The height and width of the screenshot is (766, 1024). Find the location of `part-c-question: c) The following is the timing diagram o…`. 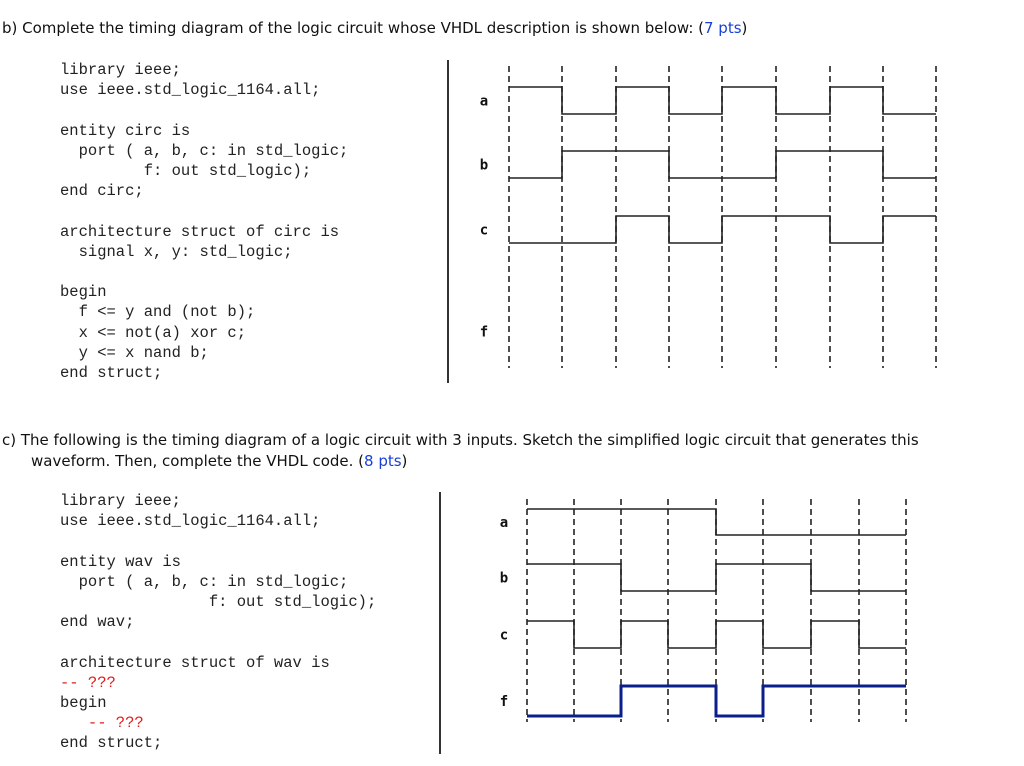

part-c-question: c) The following is the timing diagram o… is located at coordinates (509, 451).